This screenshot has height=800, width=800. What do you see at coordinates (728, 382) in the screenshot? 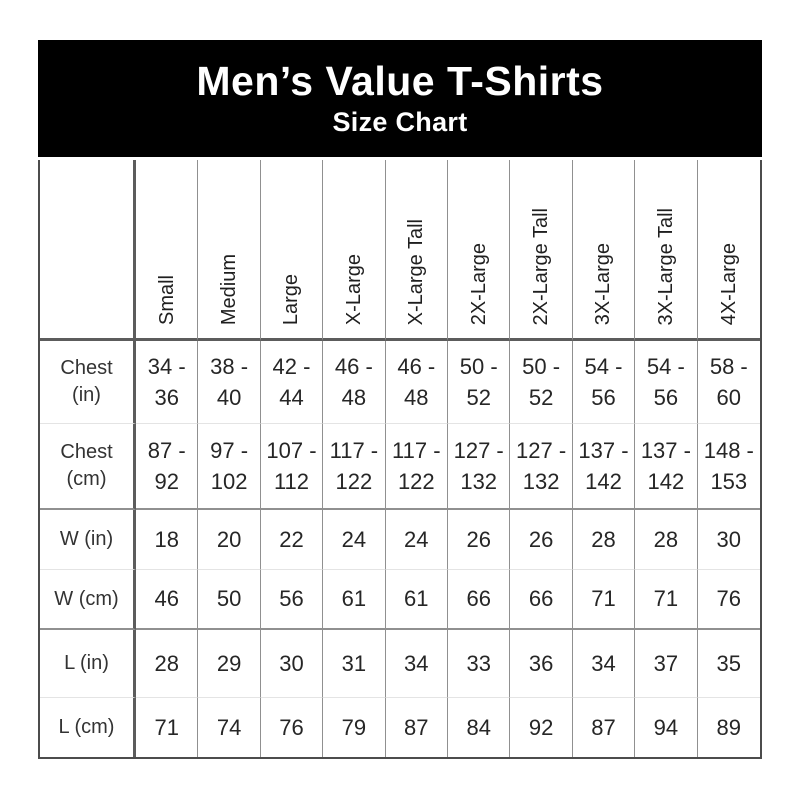
I see `table-cell: 58 - 60` at bounding box center [728, 382].